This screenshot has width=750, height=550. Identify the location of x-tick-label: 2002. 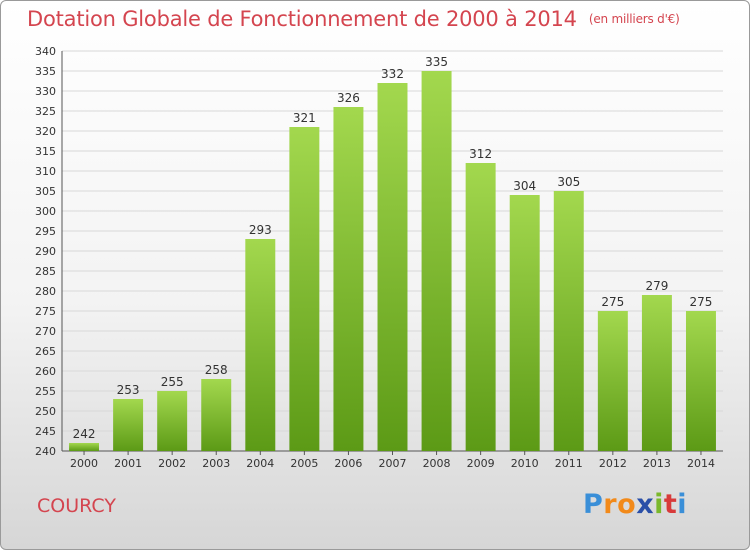
(172, 463).